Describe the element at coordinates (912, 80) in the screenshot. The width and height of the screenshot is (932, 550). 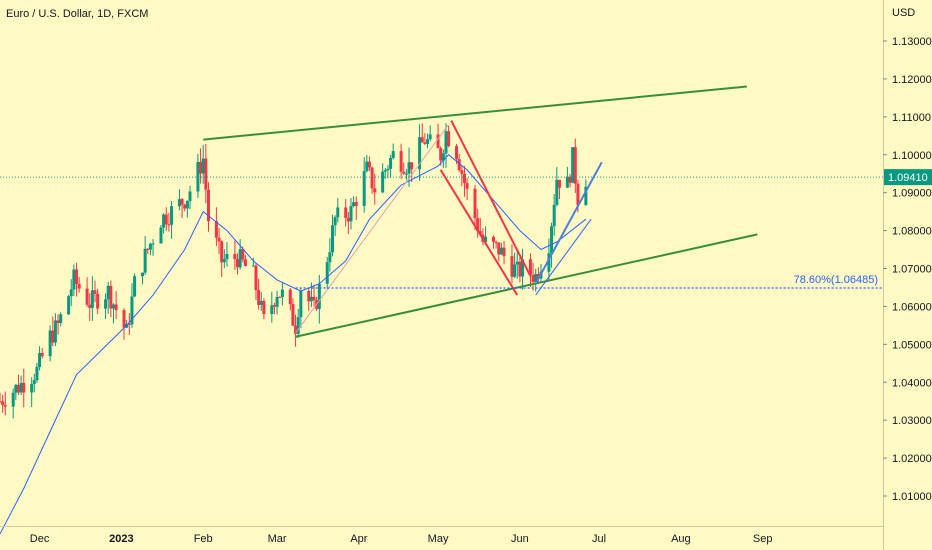
I see `price-tick-label: 1.12000` at that location.